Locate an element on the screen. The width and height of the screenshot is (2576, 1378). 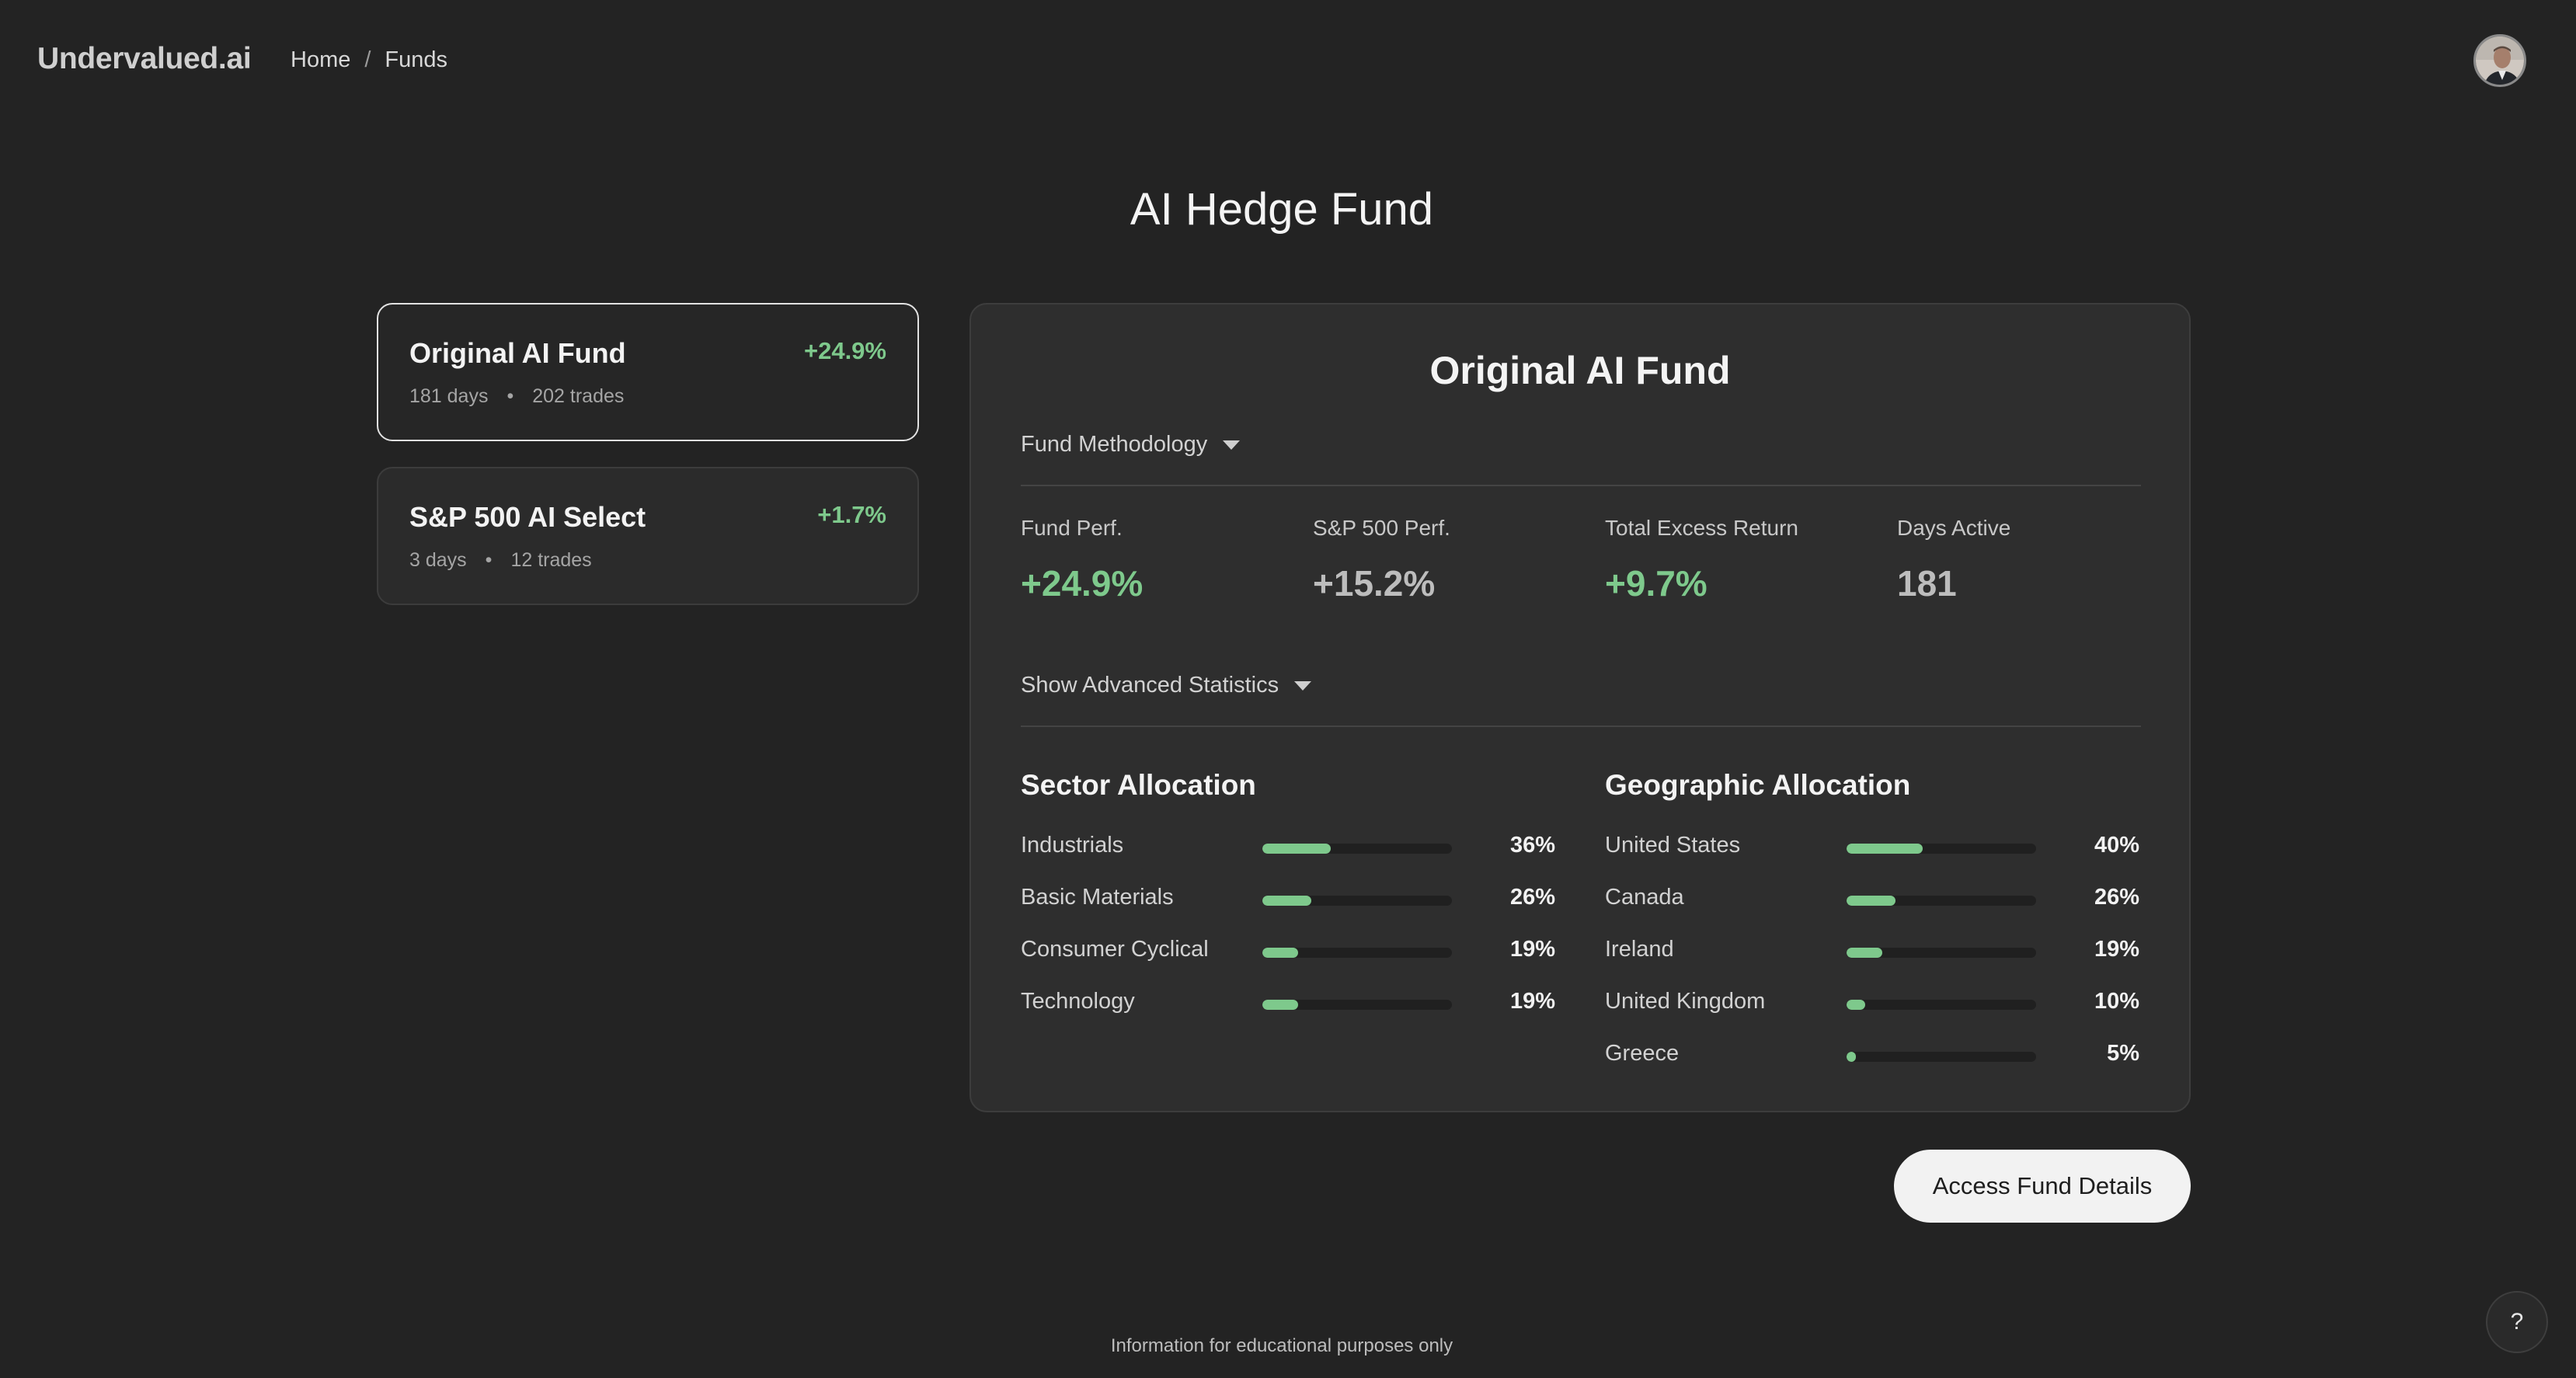
stat-label: Days Active is located at coordinates (1954, 528).